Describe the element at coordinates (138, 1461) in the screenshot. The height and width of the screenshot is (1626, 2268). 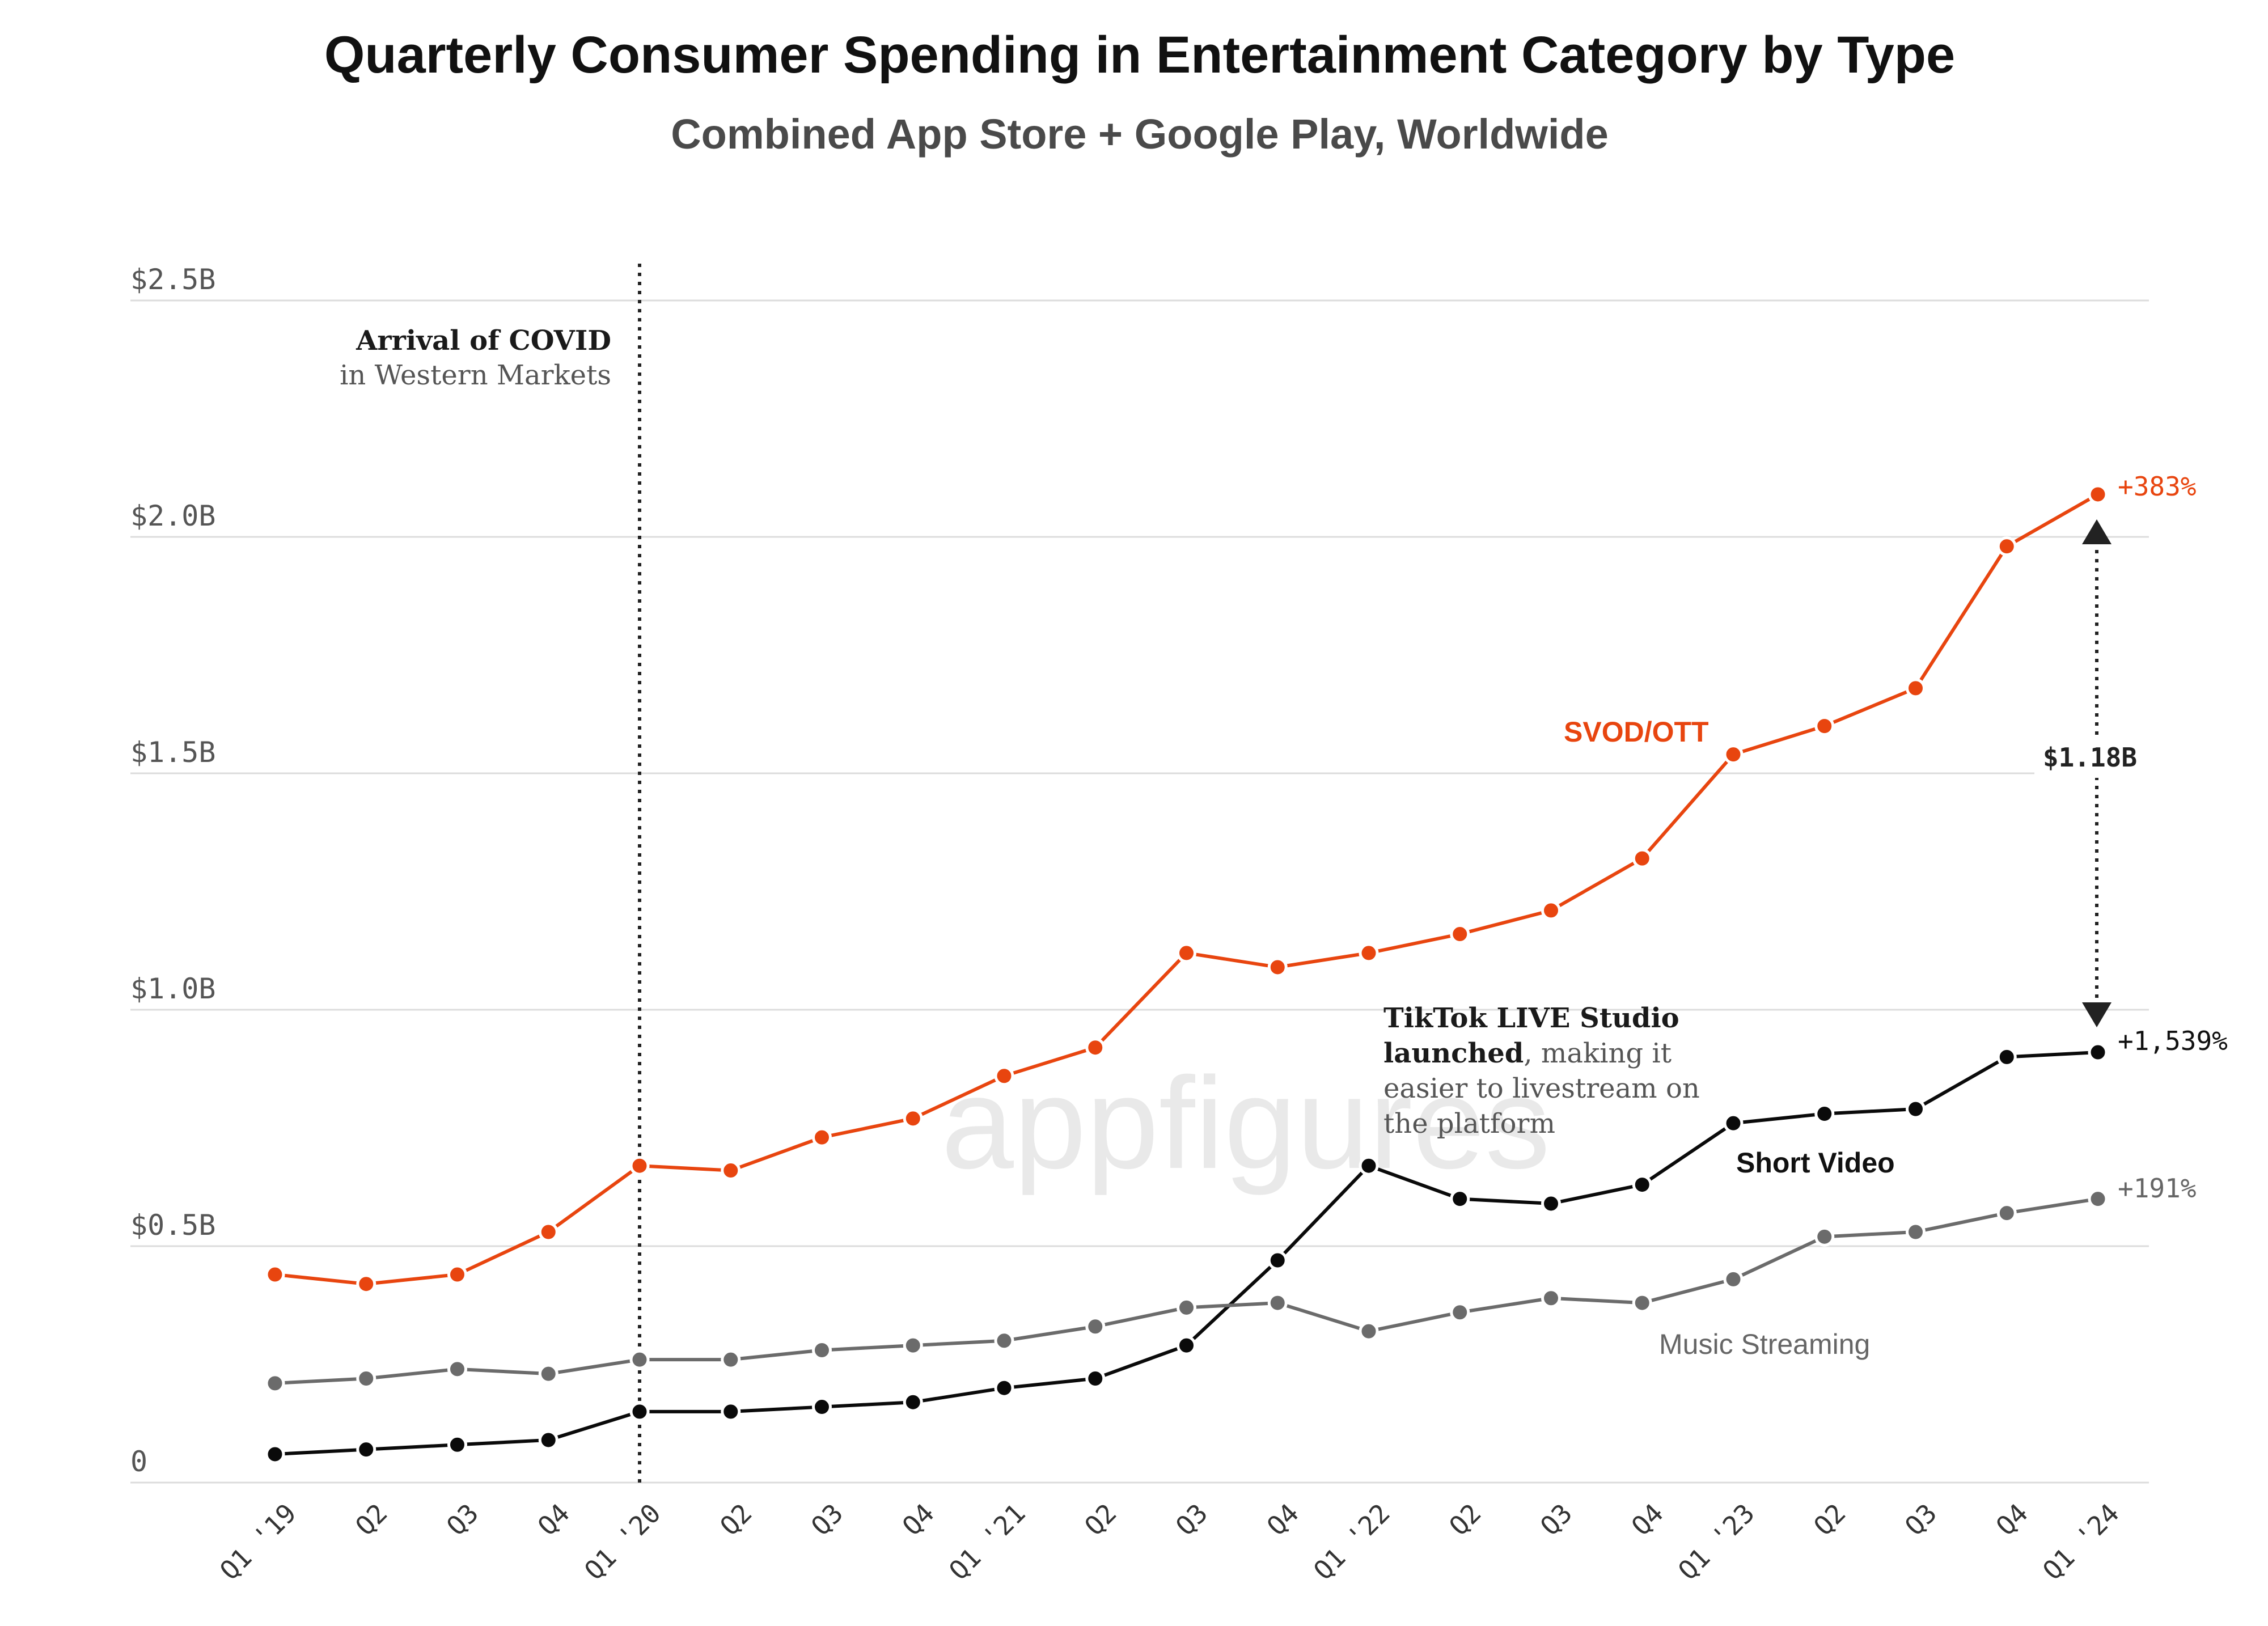
I see `y-tick-label: 0` at that location.